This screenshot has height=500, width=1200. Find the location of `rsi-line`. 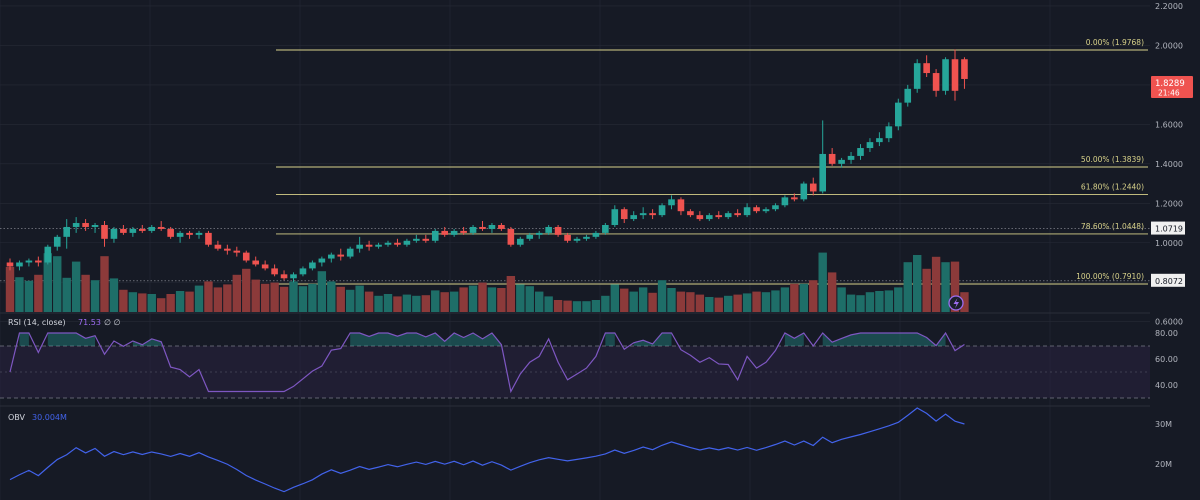

rsi-line is located at coordinates (487, 362).